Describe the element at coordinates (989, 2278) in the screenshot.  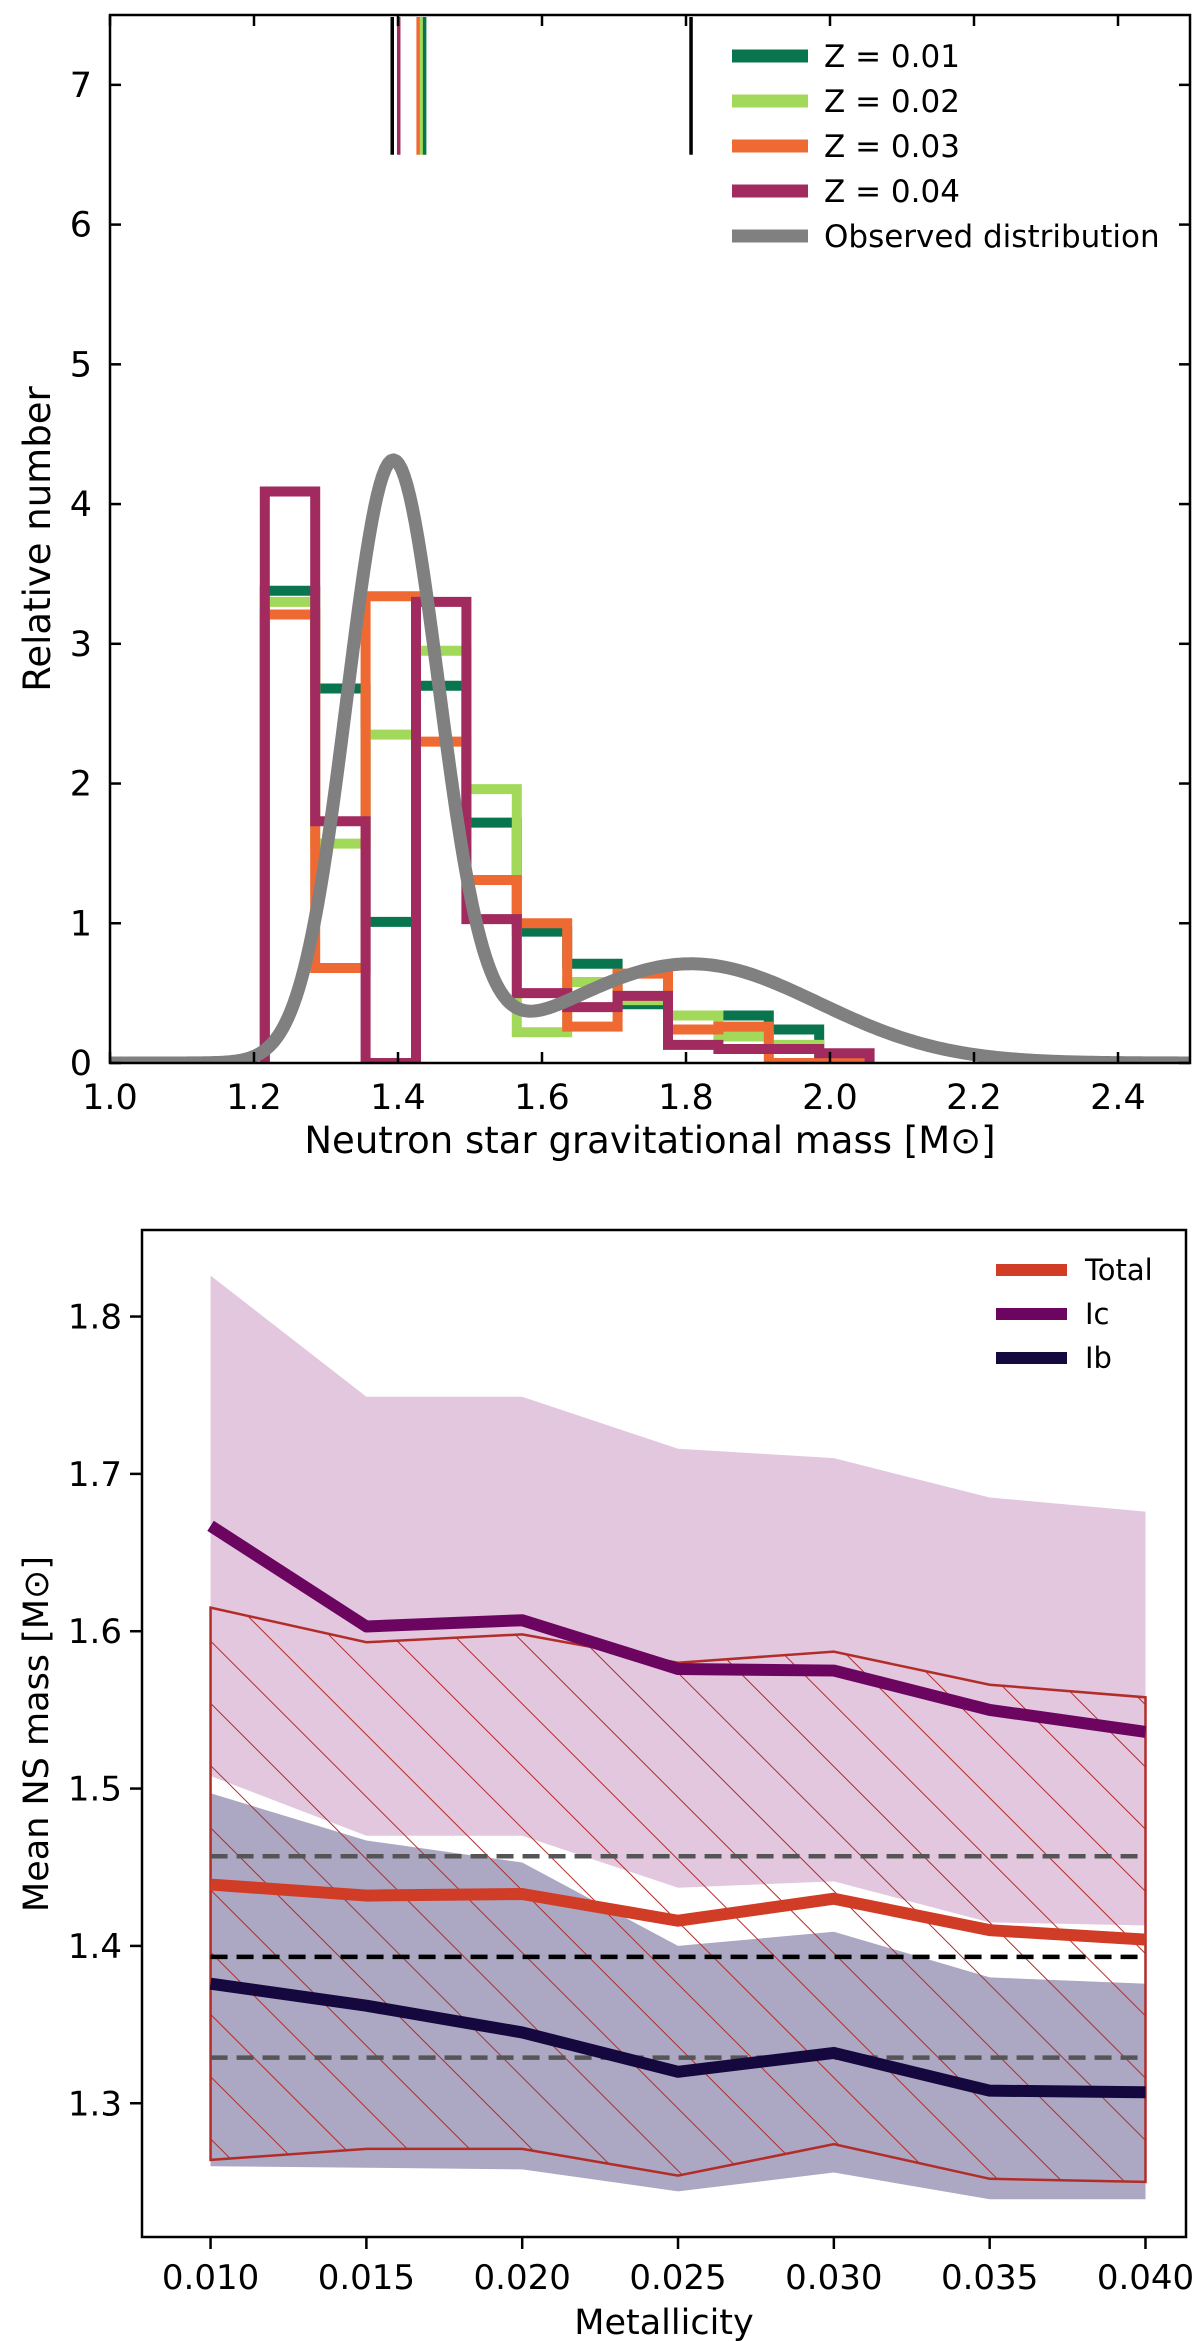
I see `metallicity-x-tick-label-5: 0.035` at that location.